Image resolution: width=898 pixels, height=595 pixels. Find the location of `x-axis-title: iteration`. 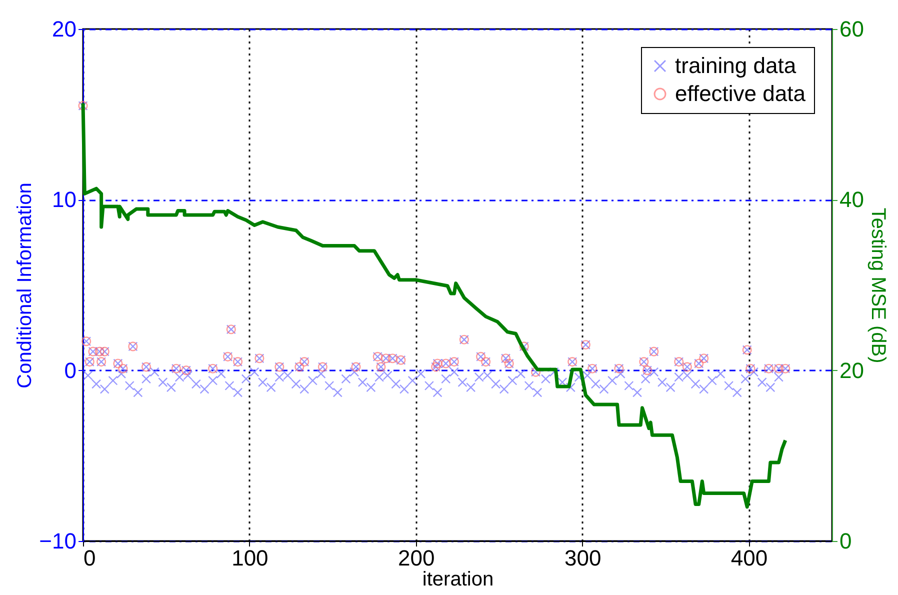

x-axis-title: iteration is located at coordinates (458, 579).